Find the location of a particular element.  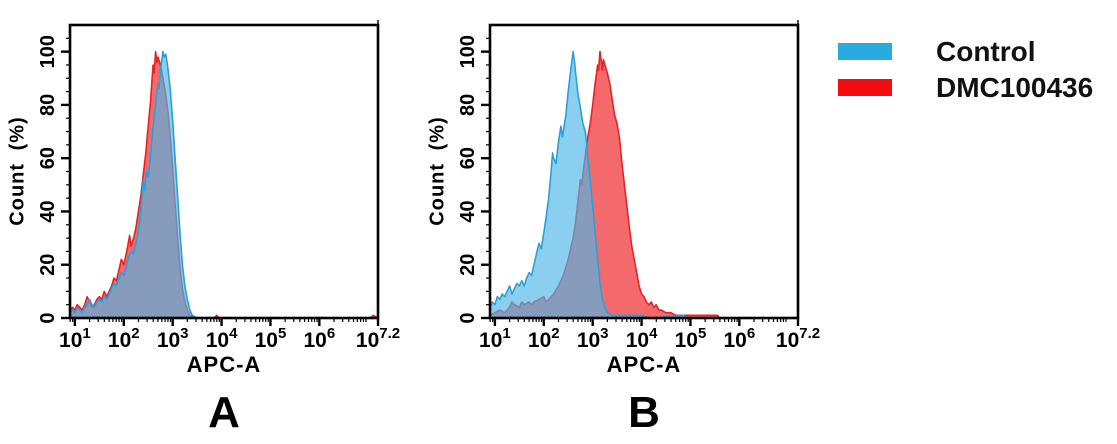

legend-item-dmc100436: DMC100436 is located at coordinates (966, 87).